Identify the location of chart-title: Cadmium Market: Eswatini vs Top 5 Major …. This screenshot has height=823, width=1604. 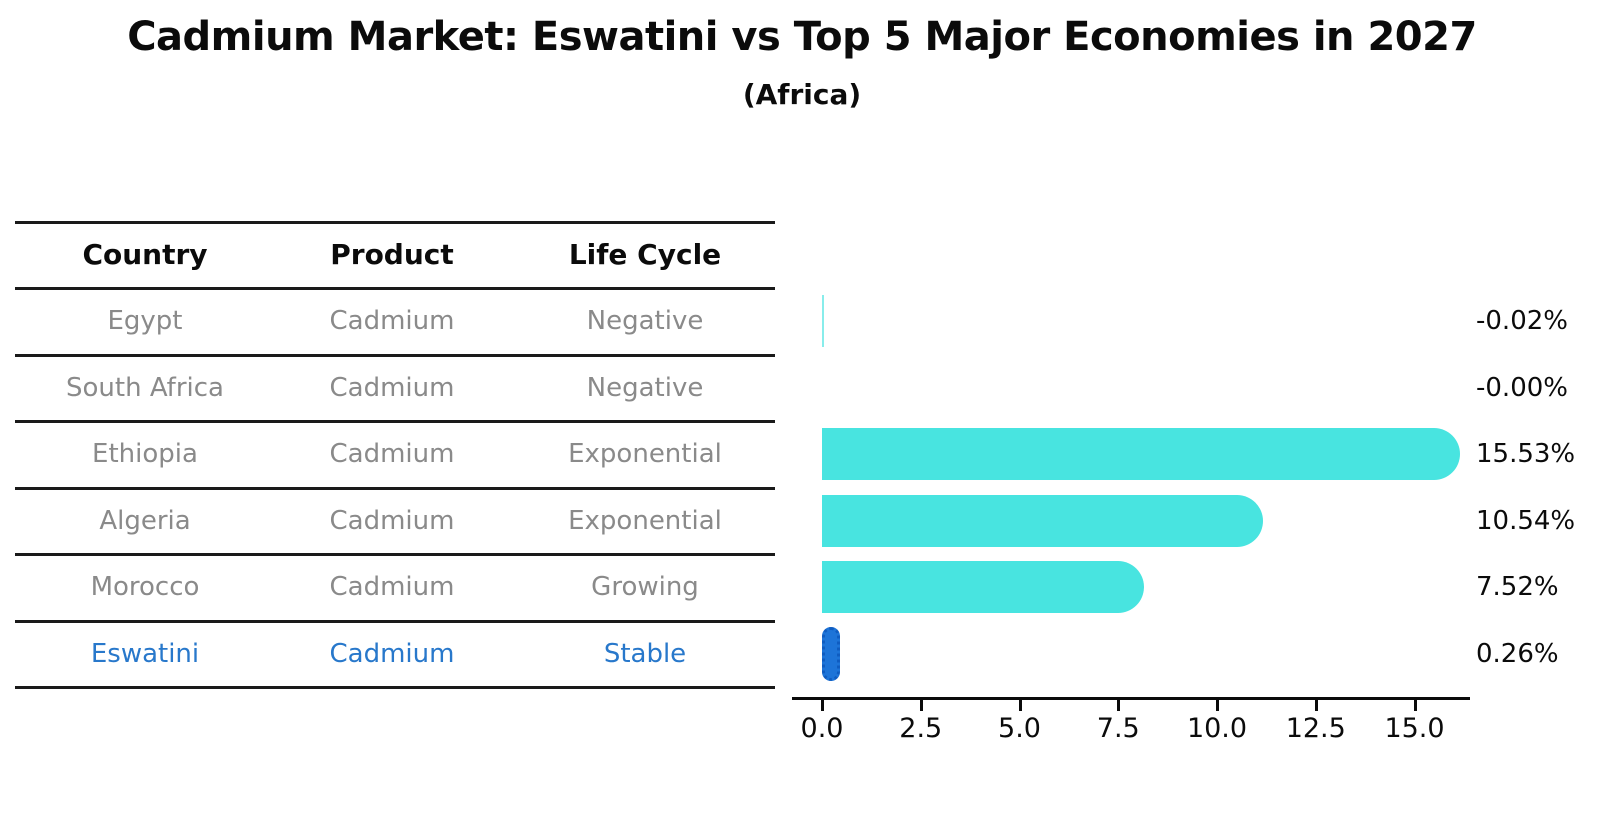
(802, 37).